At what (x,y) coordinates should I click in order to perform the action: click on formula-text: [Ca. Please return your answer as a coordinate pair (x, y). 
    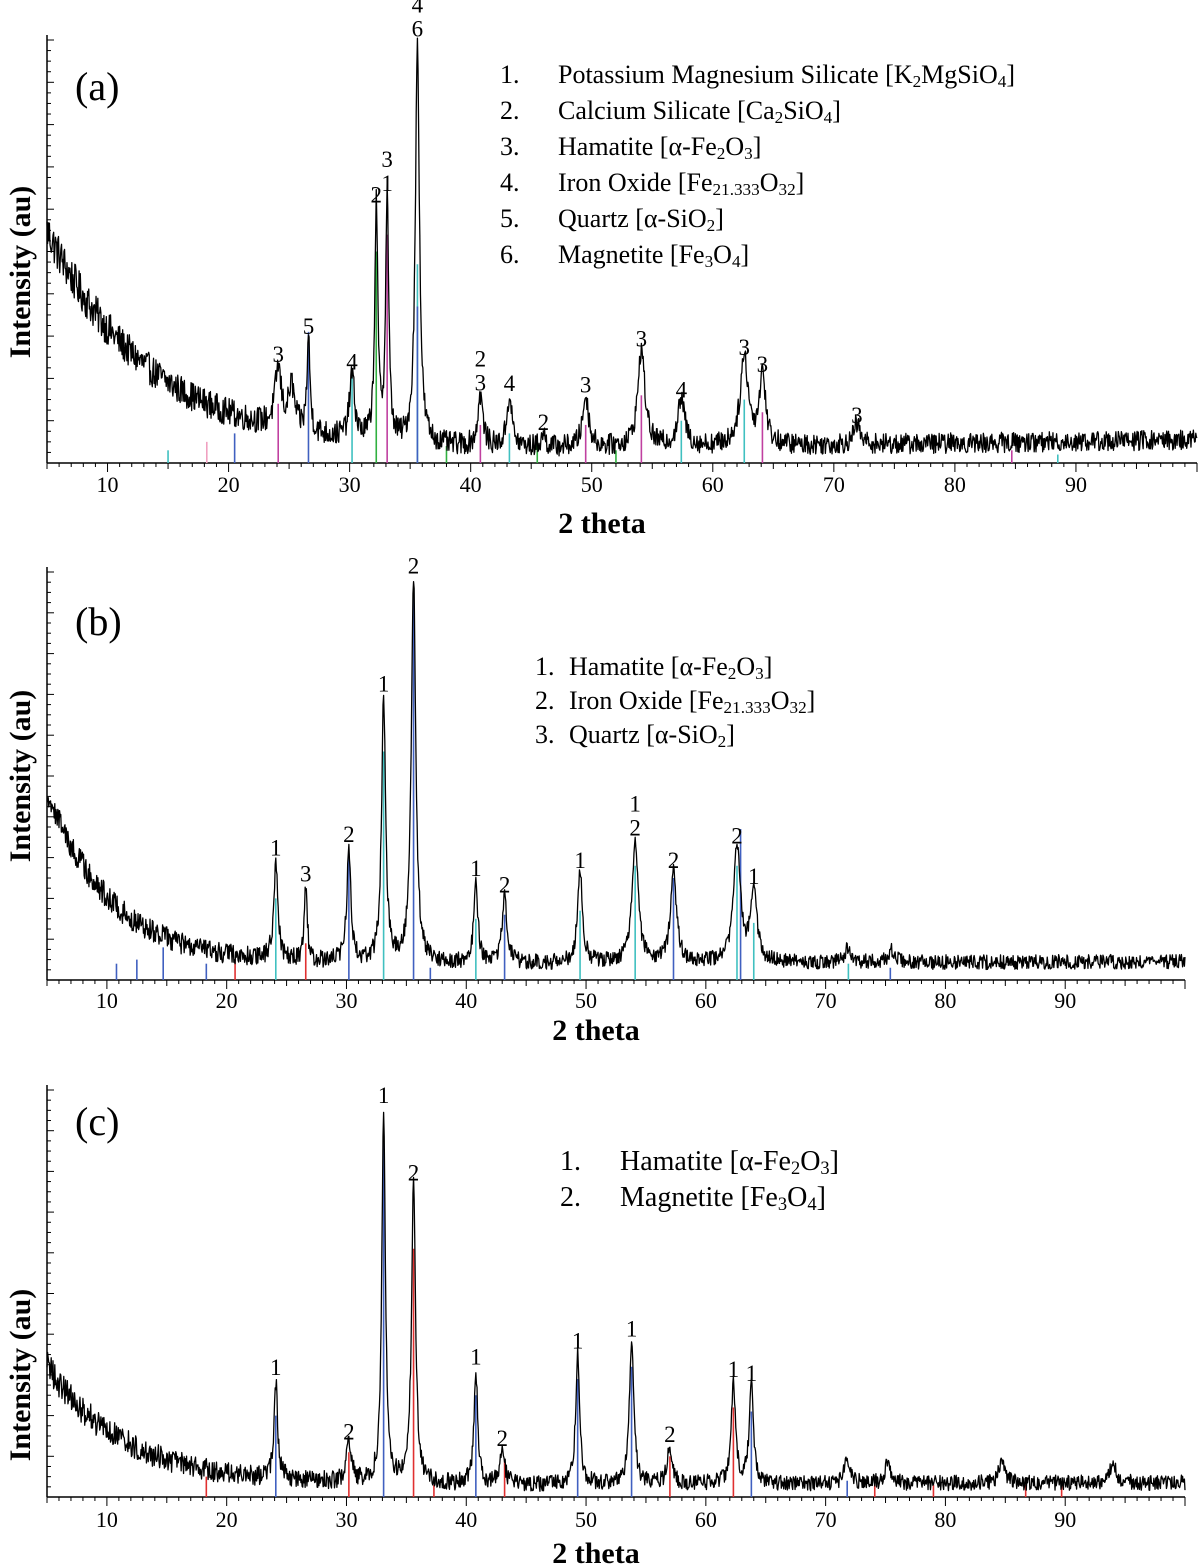
    Looking at the image, I should click on (756, 110).